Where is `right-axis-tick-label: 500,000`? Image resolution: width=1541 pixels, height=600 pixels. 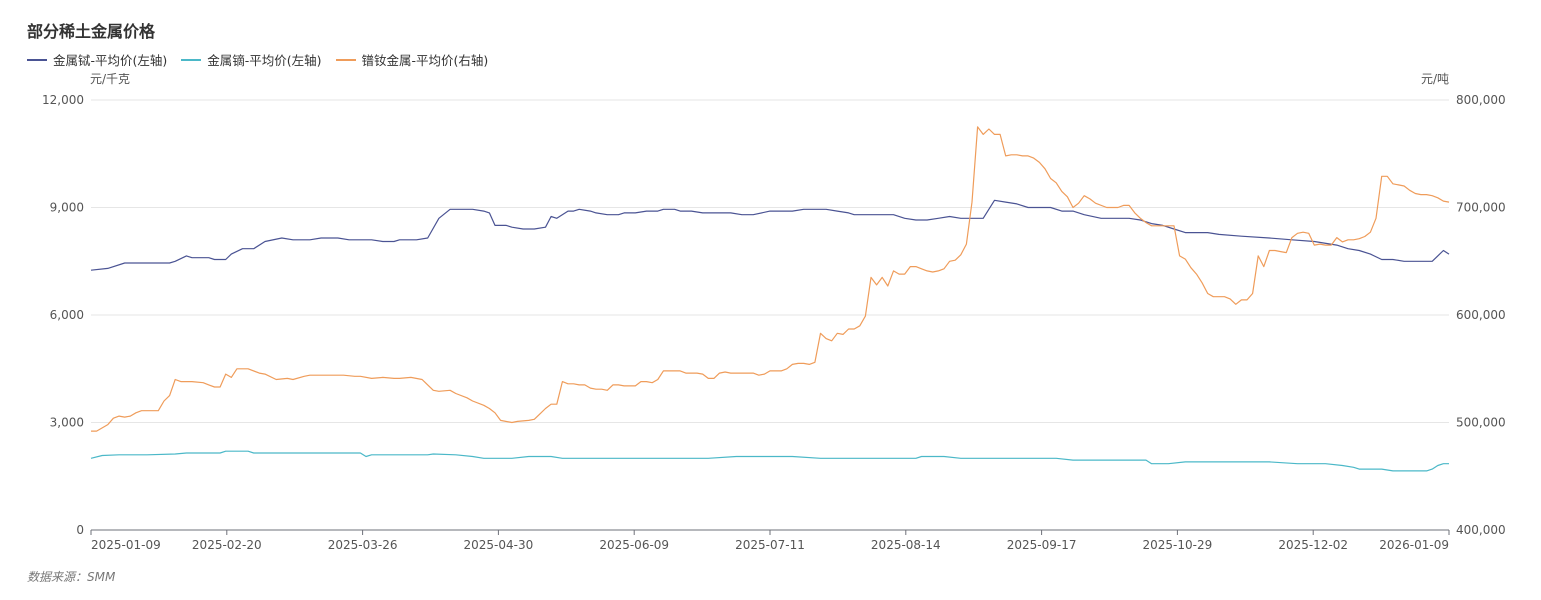 right-axis-tick-label: 500,000 is located at coordinates (1481, 423).